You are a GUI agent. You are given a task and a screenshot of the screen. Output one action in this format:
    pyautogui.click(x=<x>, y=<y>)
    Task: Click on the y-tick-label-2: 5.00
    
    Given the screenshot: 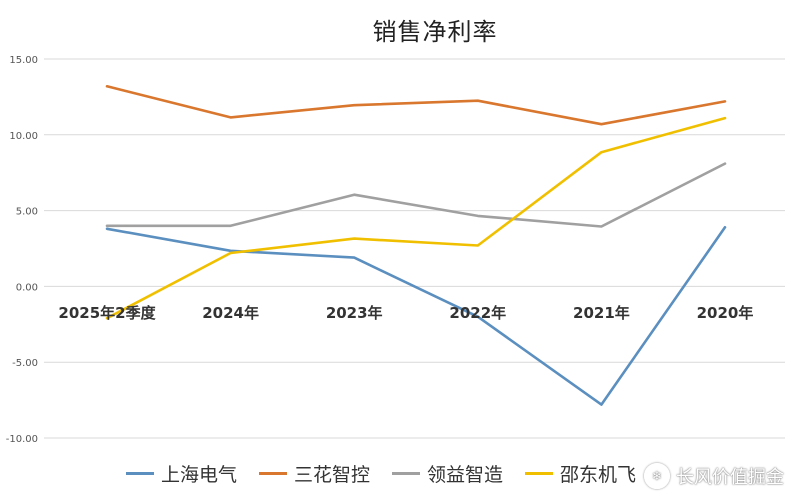 What is the action you would take?
    pyautogui.click(x=27, y=212)
    